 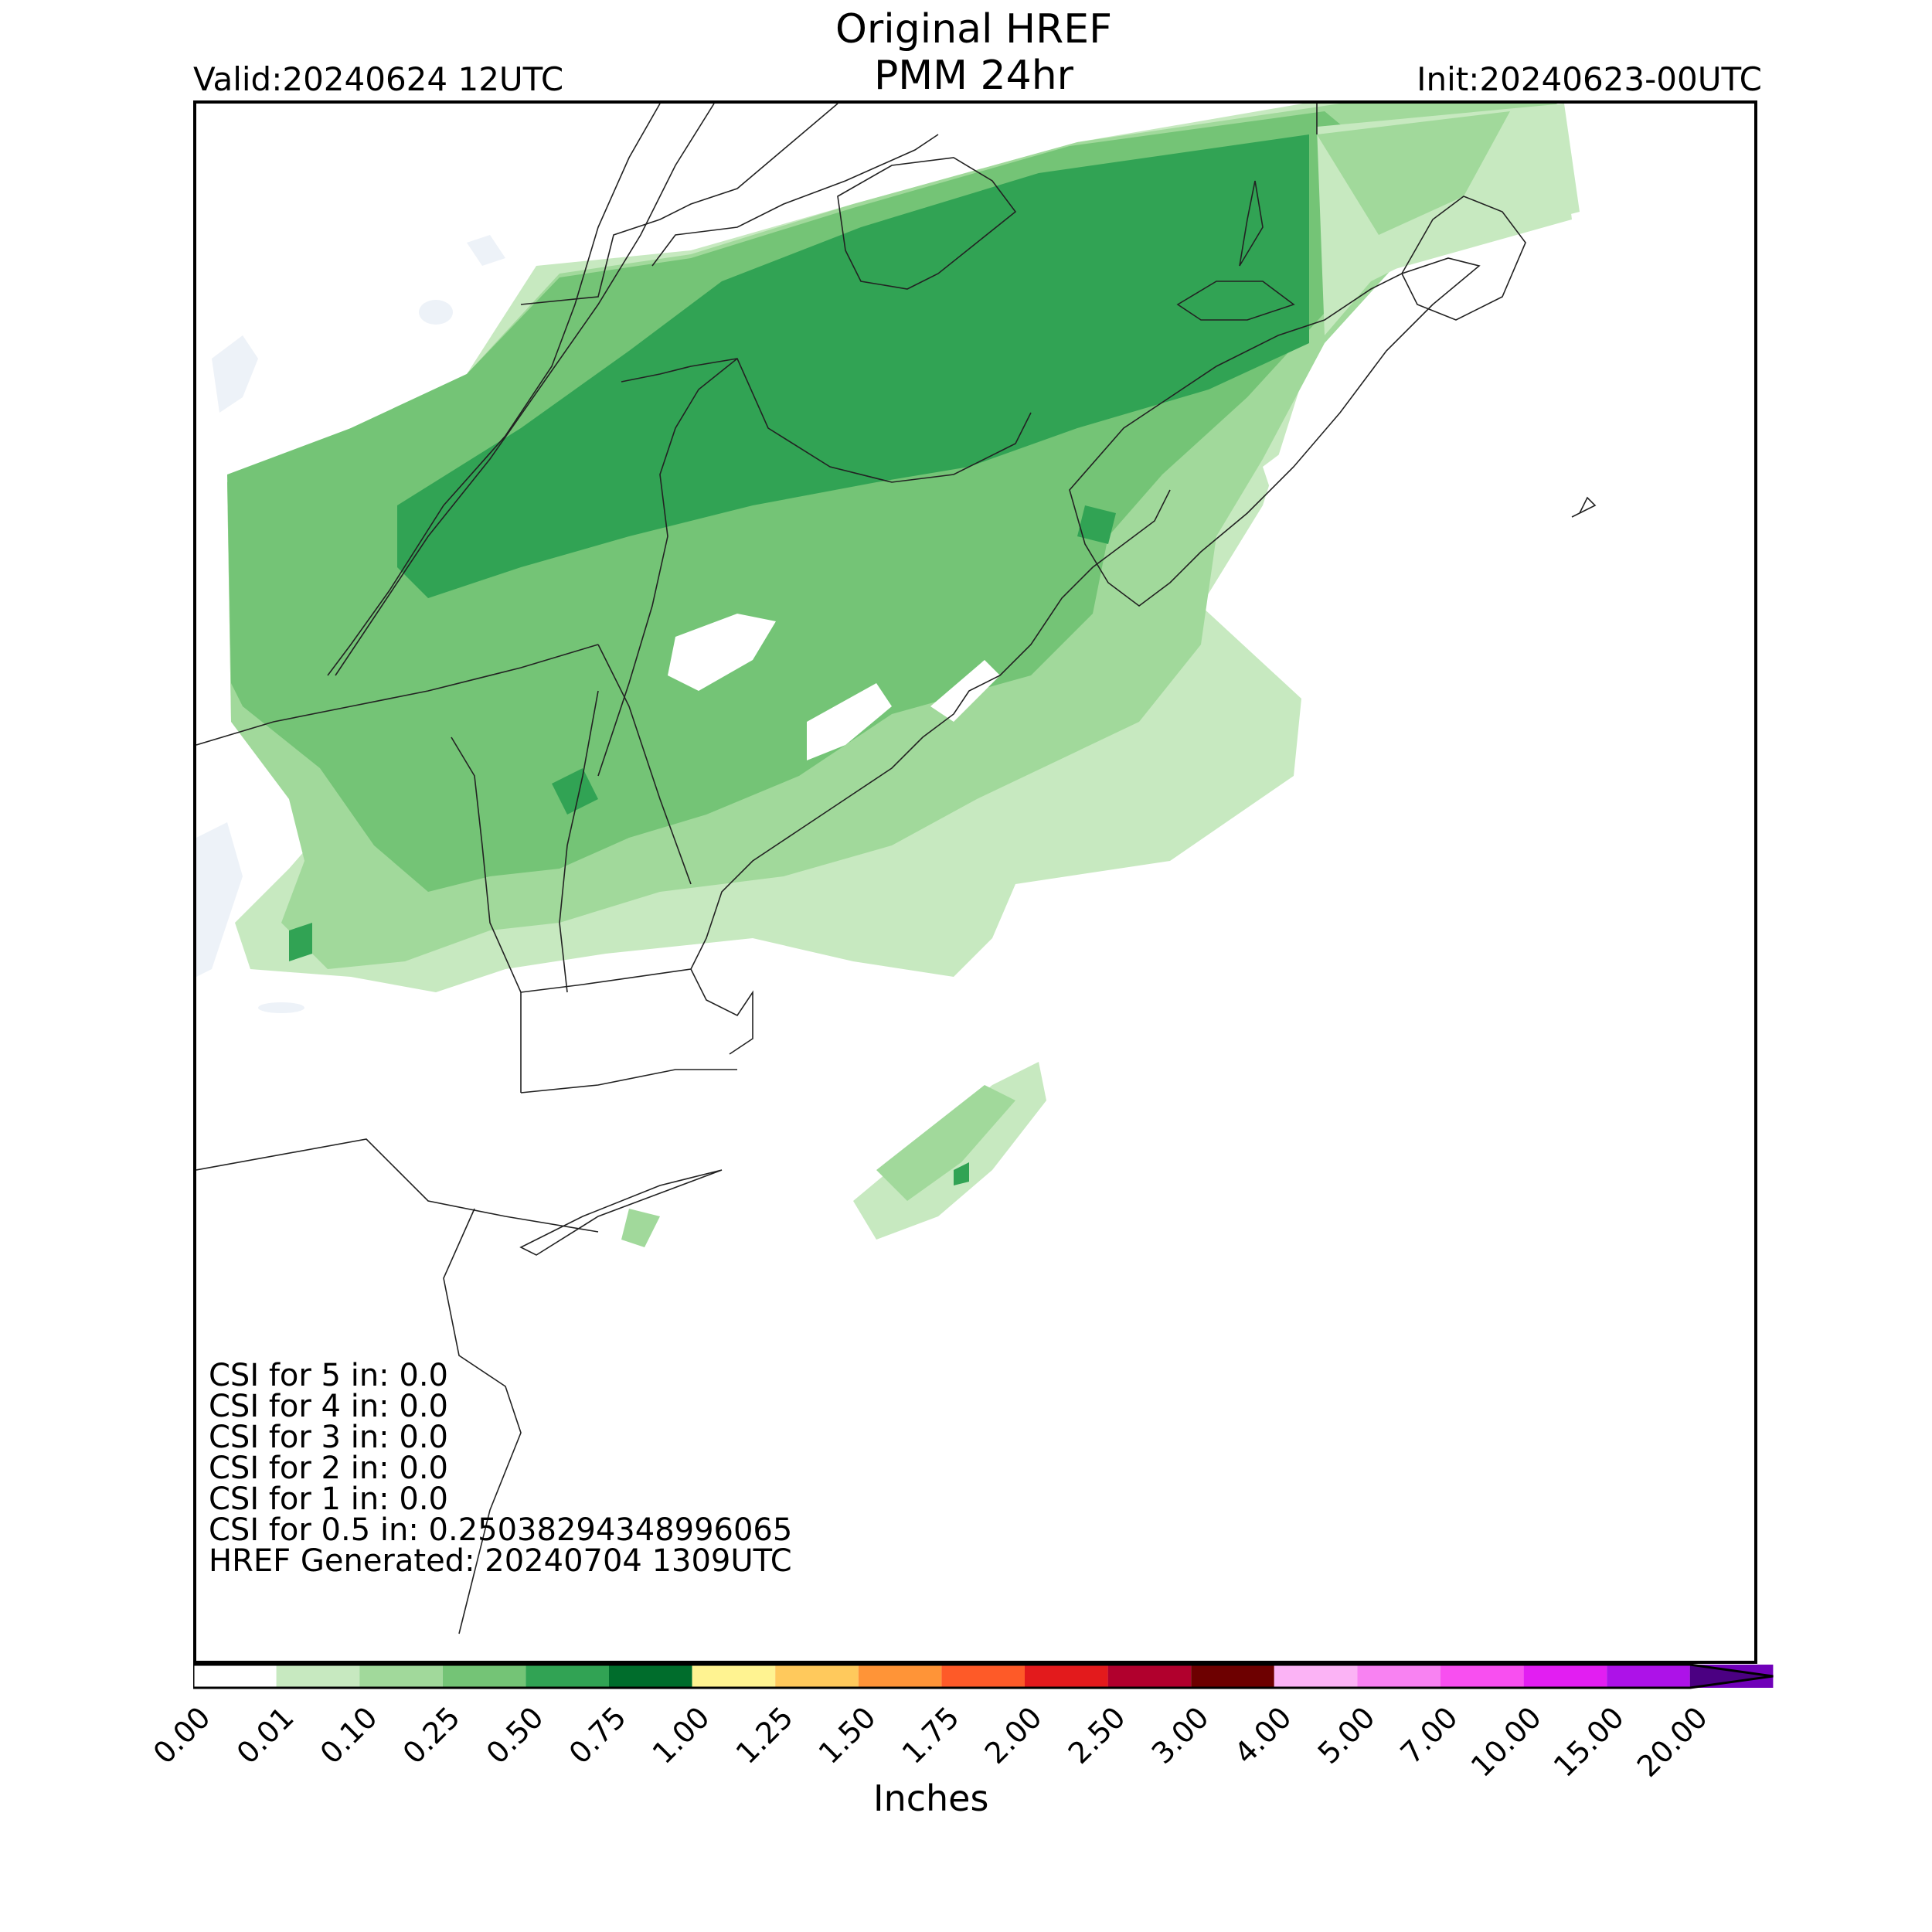 I want to click on colorbar-tick-label: 15.00, so click(x=1589, y=1742).